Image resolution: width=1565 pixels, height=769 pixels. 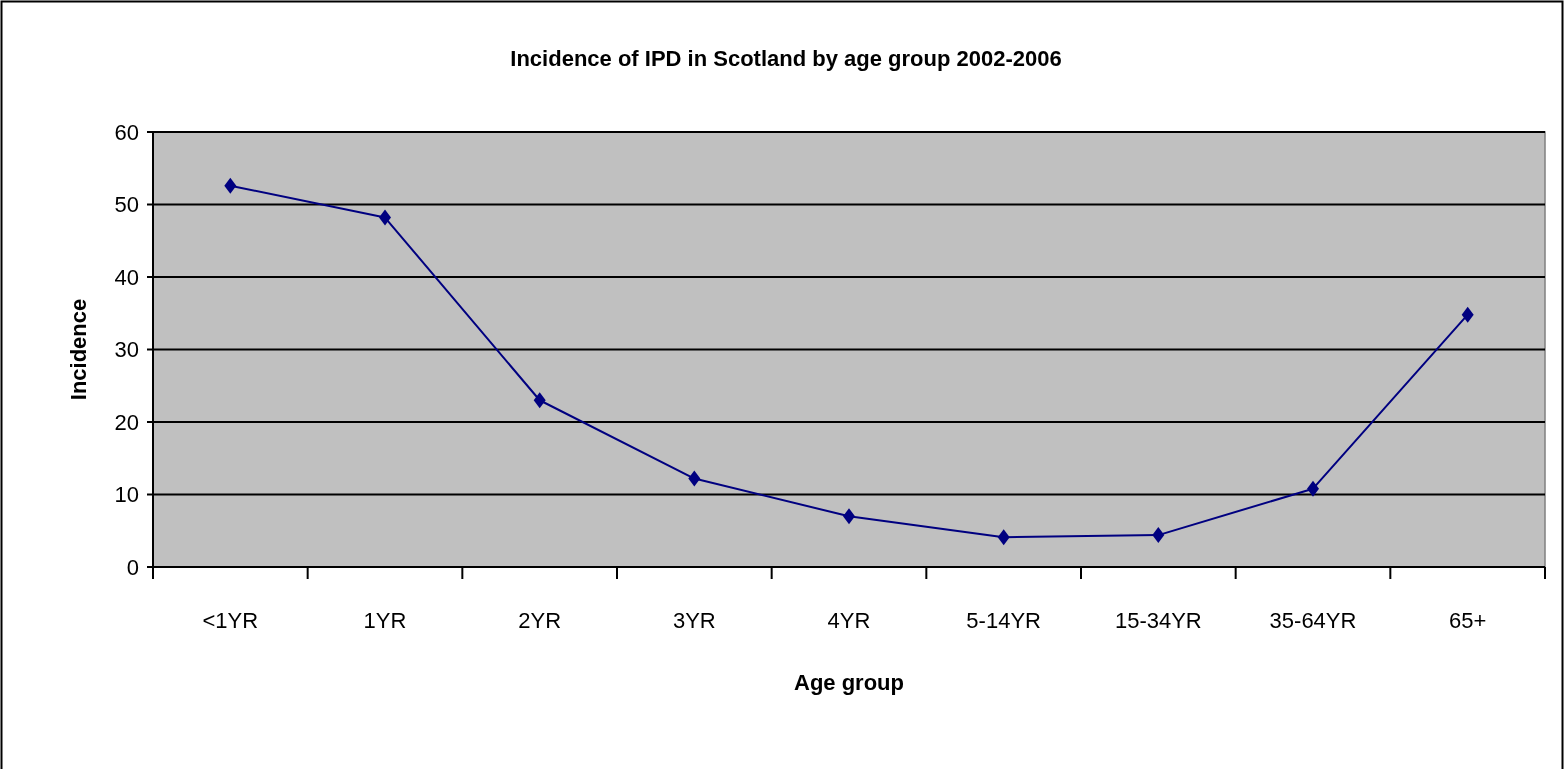 What do you see at coordinates (126, 495) in the screenshot?
I see `y-tick-label: 10` at bounding box center [126, 495].